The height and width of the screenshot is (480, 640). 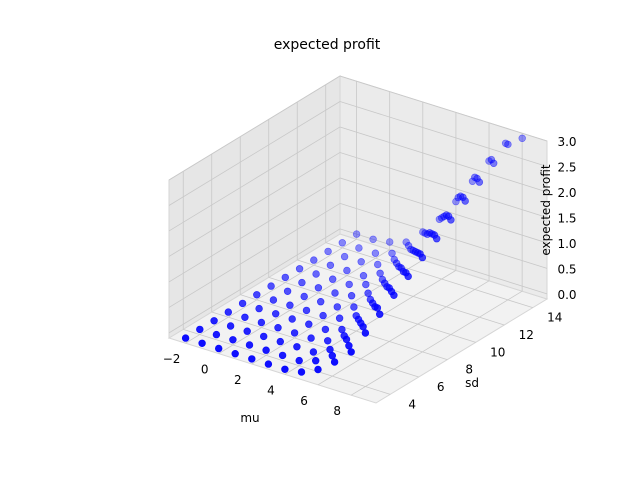 What do you see at coordinates (566, 244) in the screenshot?
I see `z-tick-label: 1.0` at bounding box center [566, 244].